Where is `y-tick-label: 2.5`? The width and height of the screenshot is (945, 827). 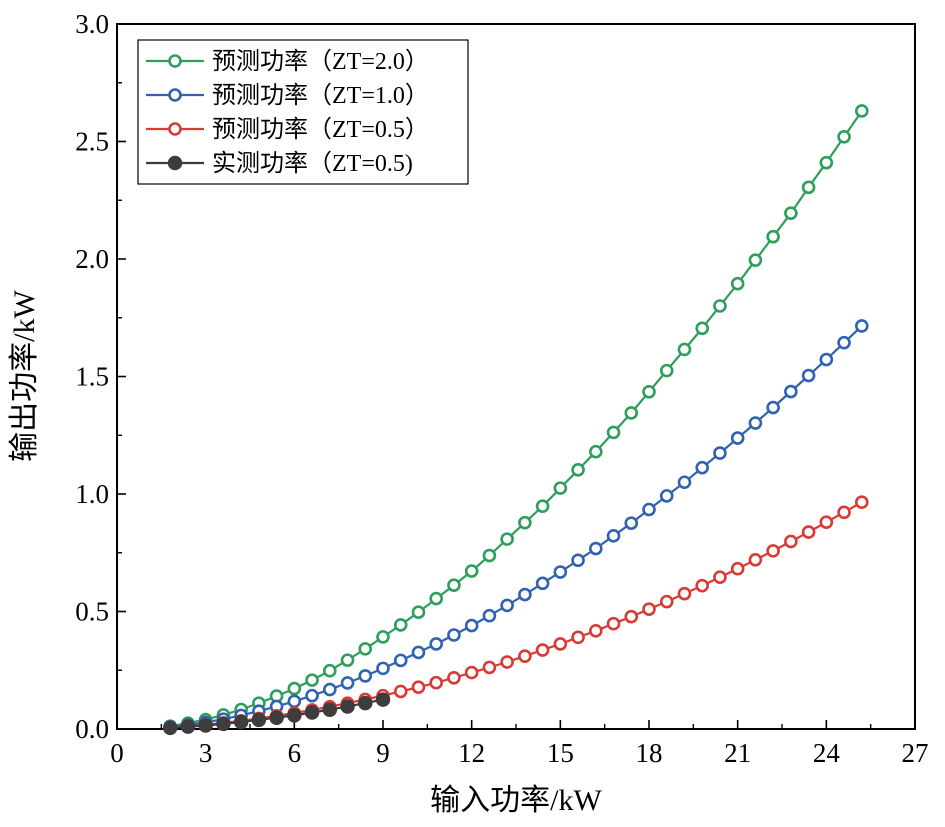 y-tick-label: 2.5 is located at coordinates (92, 142).